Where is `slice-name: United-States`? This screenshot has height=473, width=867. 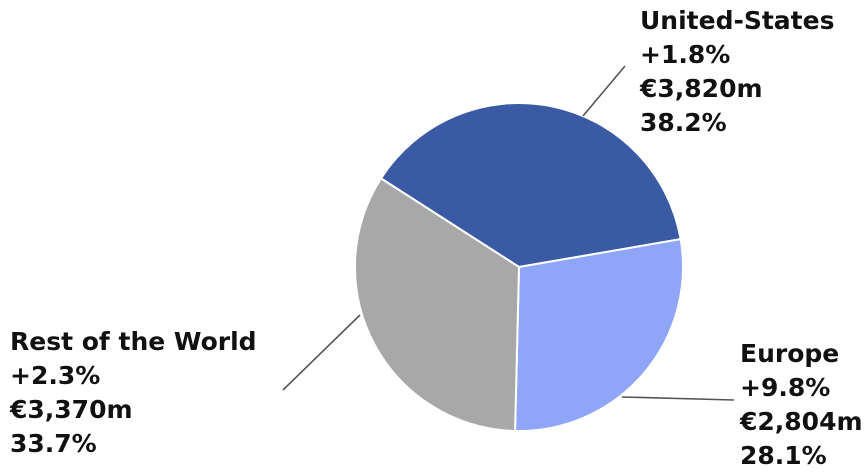 slice-name: United-States is located at coordinates (737, 20).